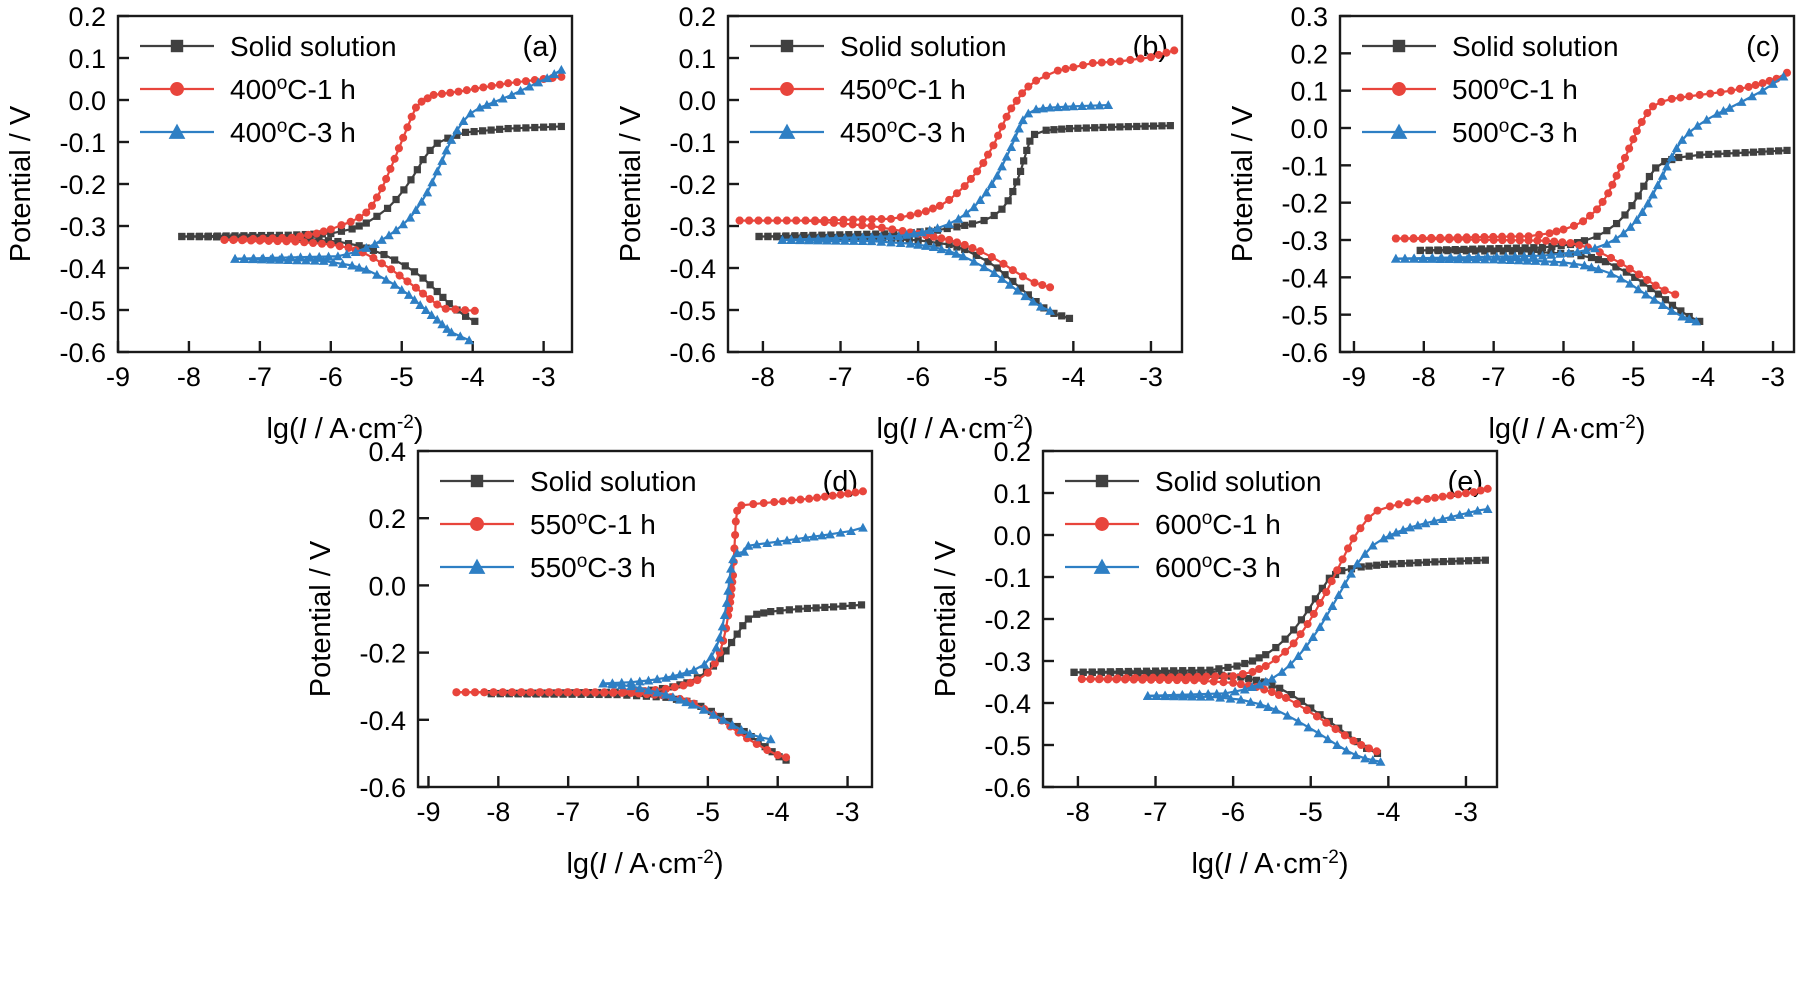 This screenshot has height=1007, width=1813. Describe the element at coordinates (1466, 812) in the screenshot. I see `x-tick-label: -3` at that location.